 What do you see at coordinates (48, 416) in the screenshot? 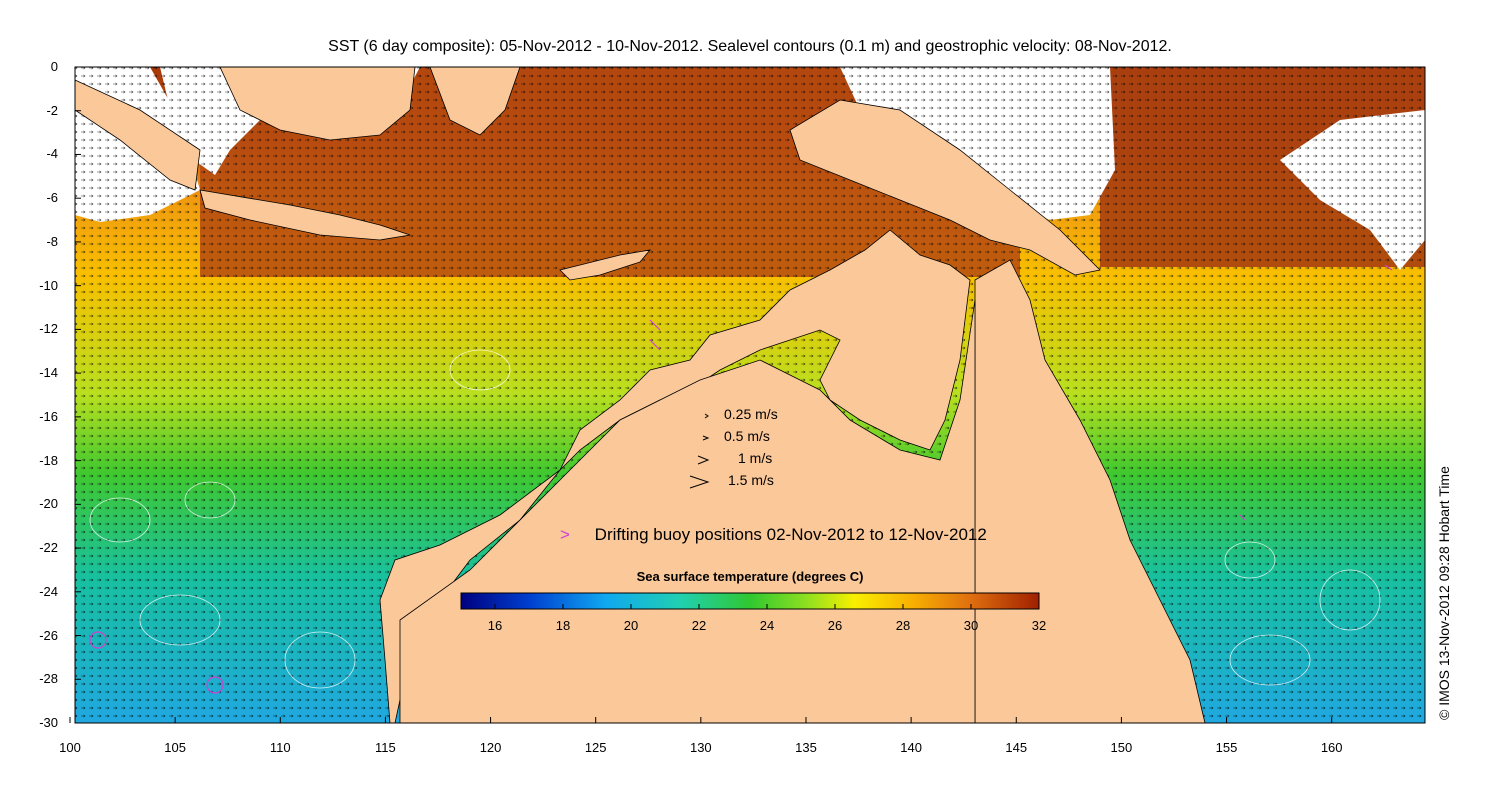
I see `y-tick-label: -16` at bounding box center [48, 416].